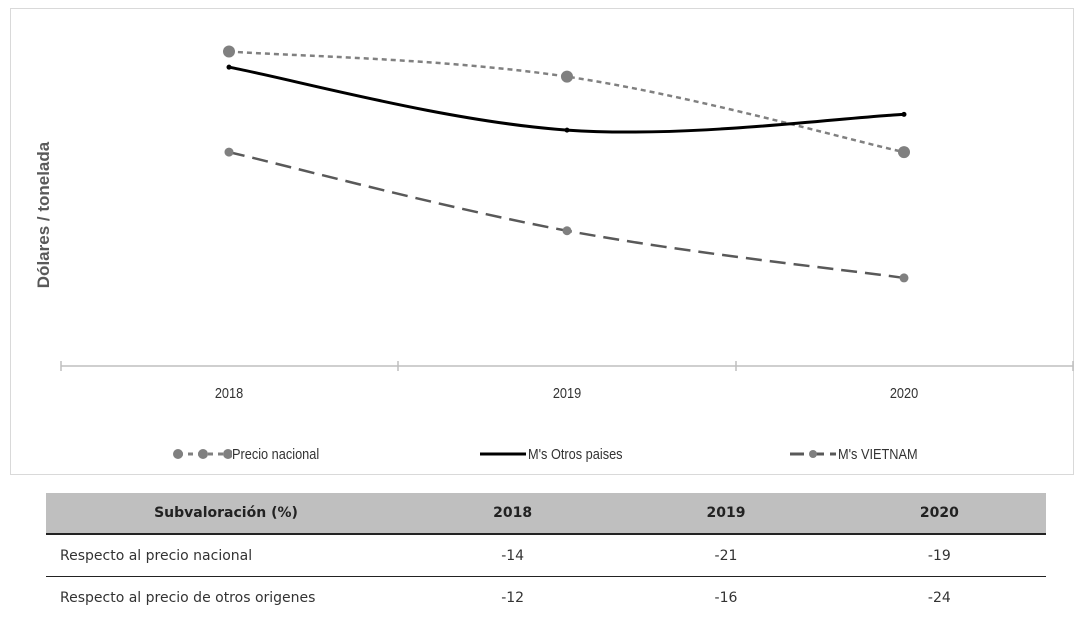 The image size is (1079, 621). Describe the element at coordinates (276, 454) in the screenshot. I see `legend-label-precio-nacional: Precio nacional` at that location.